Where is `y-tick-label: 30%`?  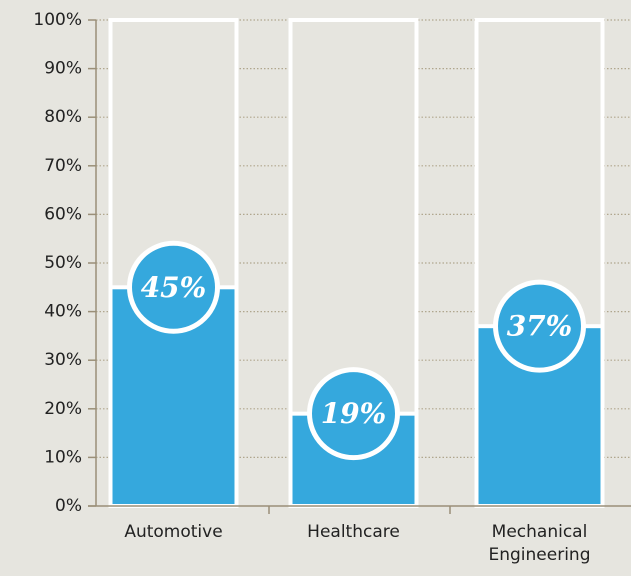 y-tick-label: 30% is located at coordinates (63, 360).